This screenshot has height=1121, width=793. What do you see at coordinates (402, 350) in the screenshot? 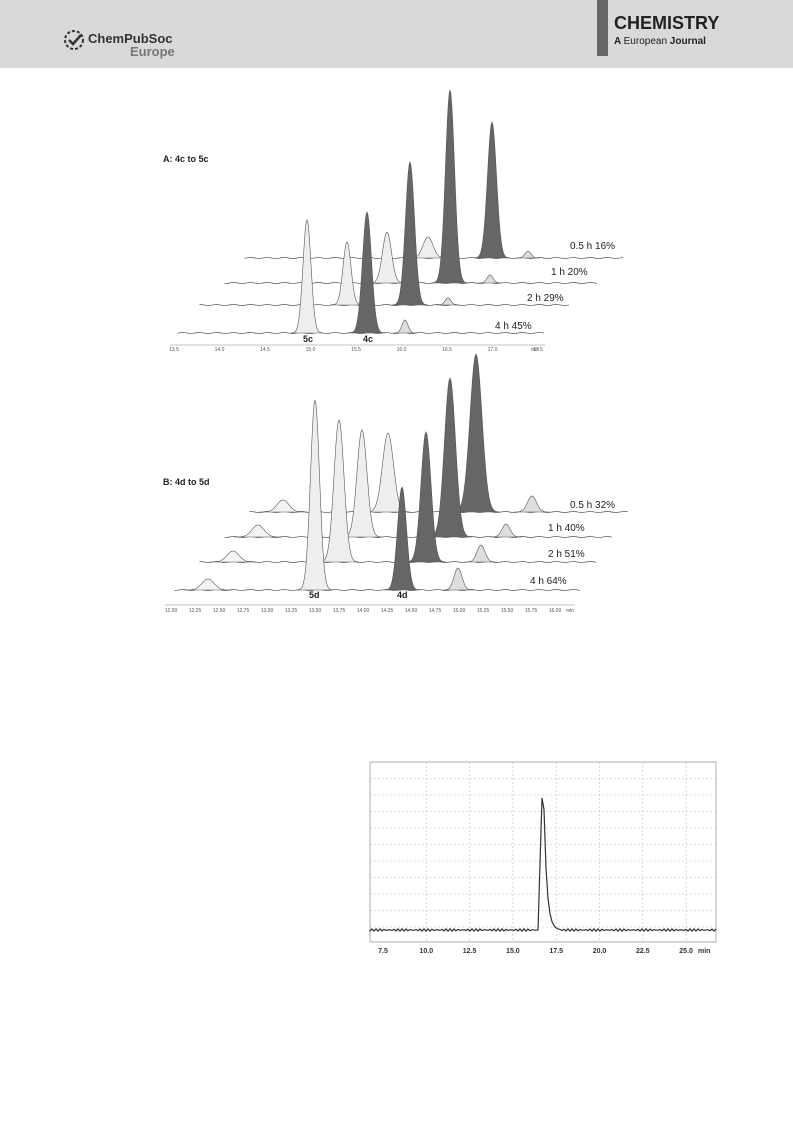
I see `x-tick-label: 16.0` at bounding box center [402, 350].